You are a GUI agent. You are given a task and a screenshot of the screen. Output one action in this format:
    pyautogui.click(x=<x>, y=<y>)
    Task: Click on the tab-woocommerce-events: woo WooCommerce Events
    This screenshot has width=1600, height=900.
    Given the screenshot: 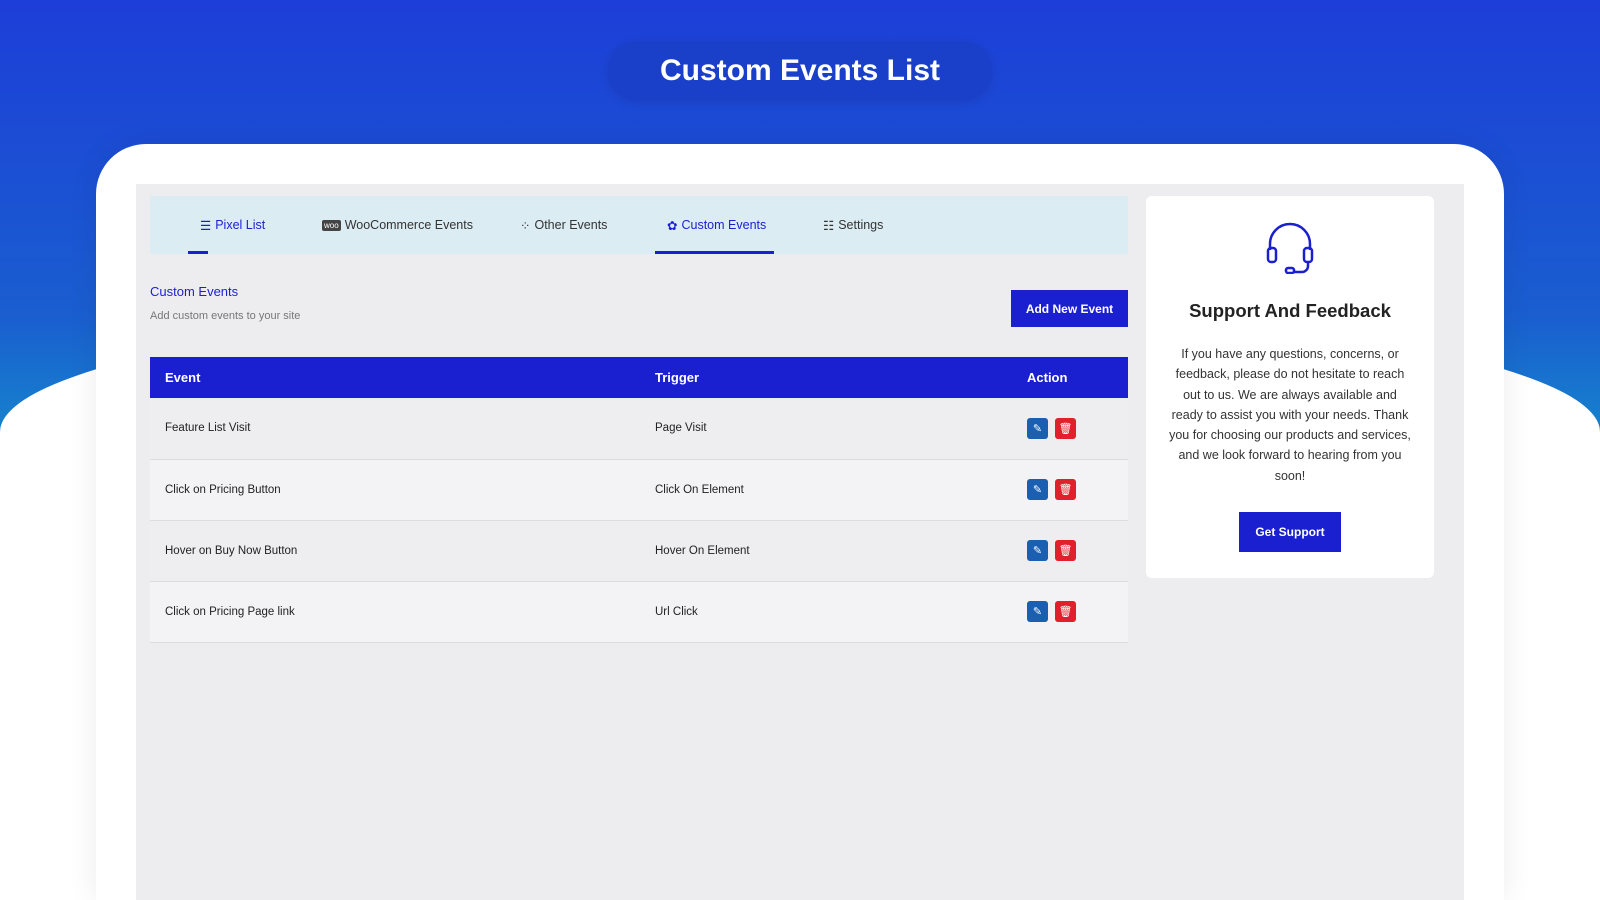 What is the action you would take?
    pyautogui.click(x=397, y=225)
    